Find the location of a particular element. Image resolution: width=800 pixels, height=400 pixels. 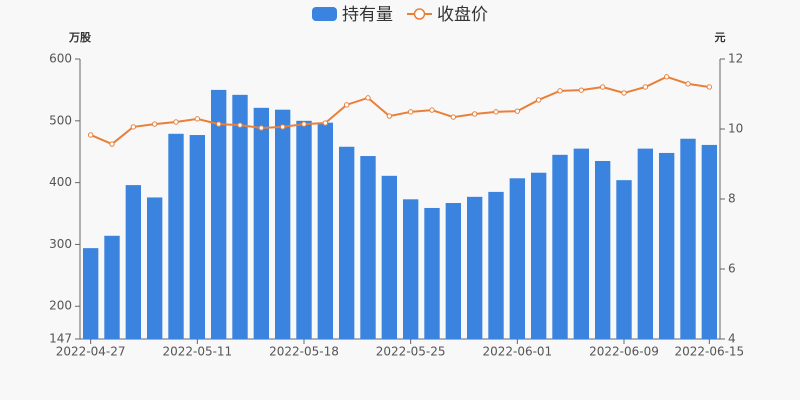

y-axis-name: 万股 is located at coordinates (80, 37).